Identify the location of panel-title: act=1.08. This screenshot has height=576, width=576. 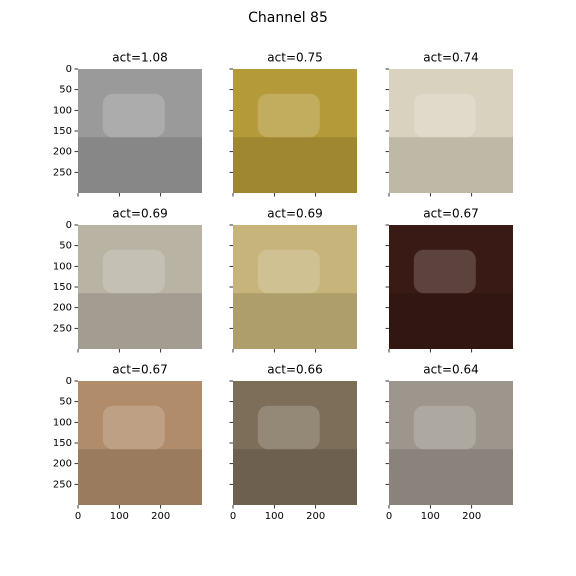
(139, 58).